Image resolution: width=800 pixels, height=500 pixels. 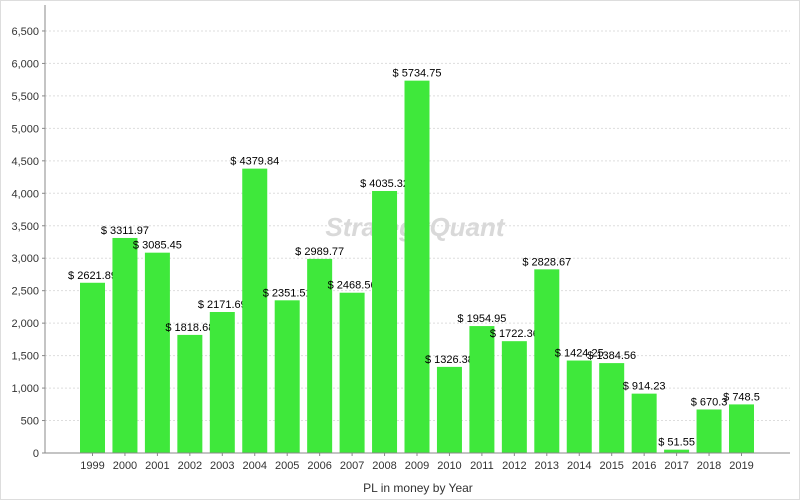 What do you see at coordinates (157, 246) in the screenshot?
I see `data-label: $ 3085.45` at bounding box center [157, 246].